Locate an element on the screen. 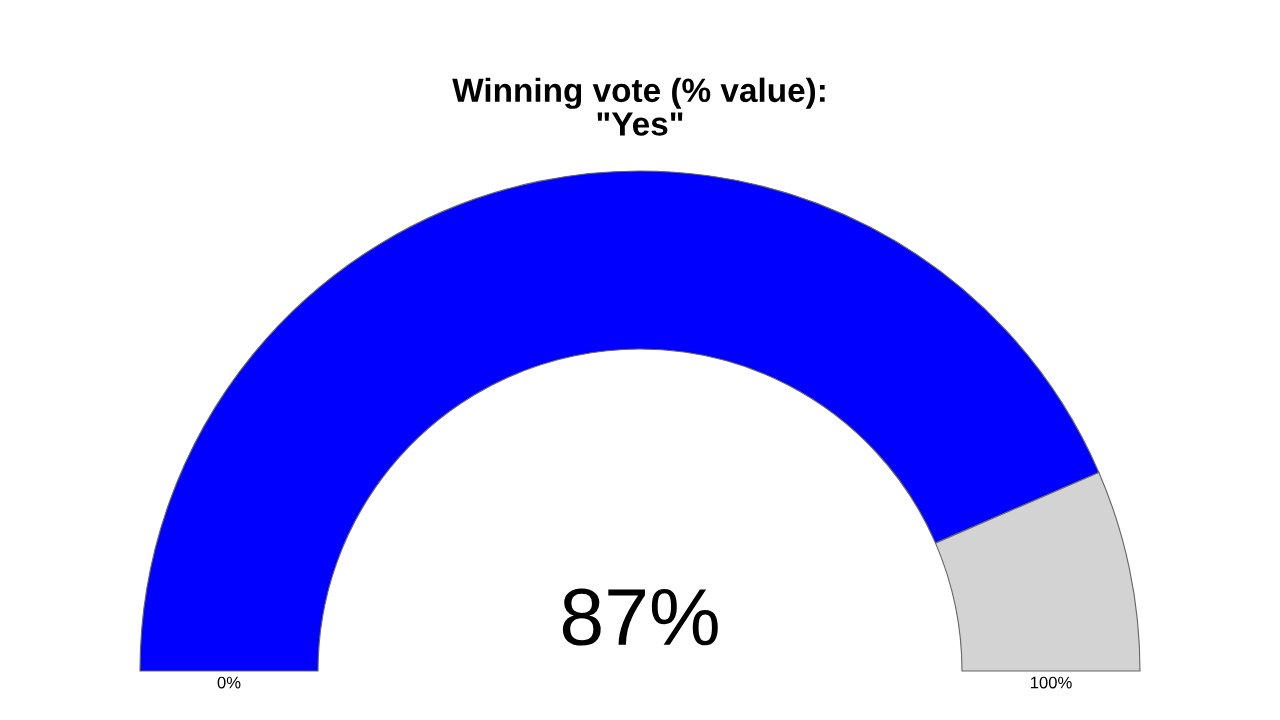 Image resolution: width=1280 pixels, height=720 pixels. text: 100% is located at coordinates (1051, 682).